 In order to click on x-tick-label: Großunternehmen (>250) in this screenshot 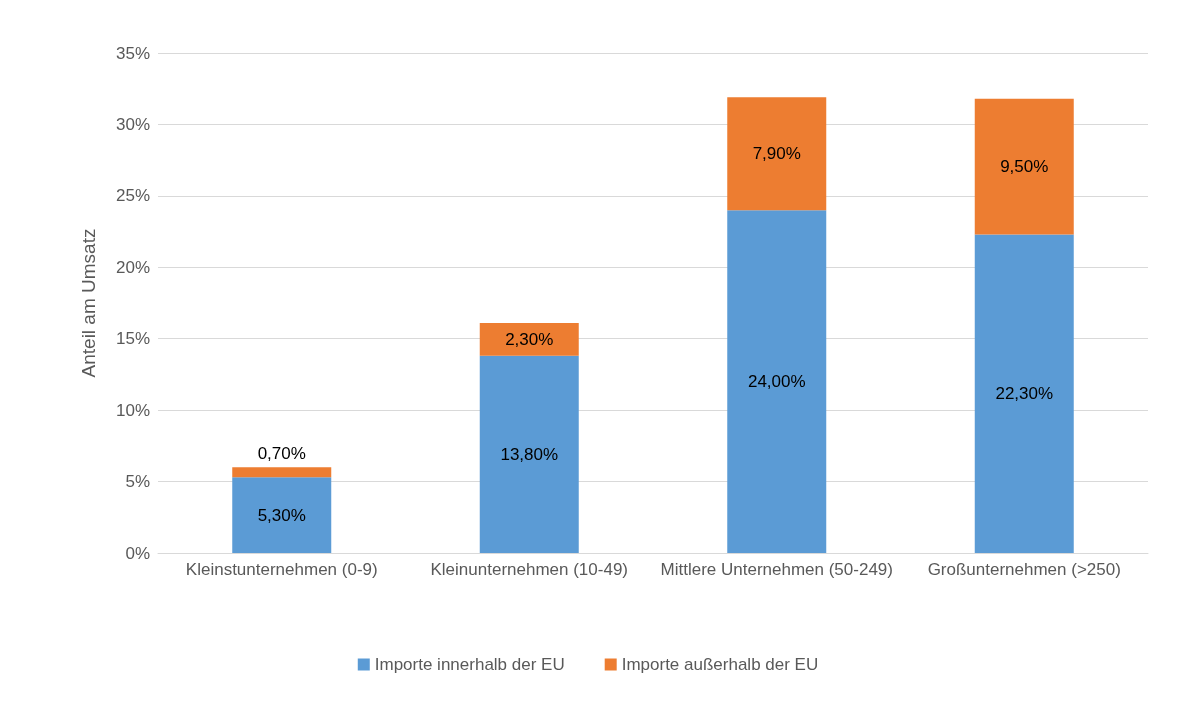, I will do `click(1024, 569)`.